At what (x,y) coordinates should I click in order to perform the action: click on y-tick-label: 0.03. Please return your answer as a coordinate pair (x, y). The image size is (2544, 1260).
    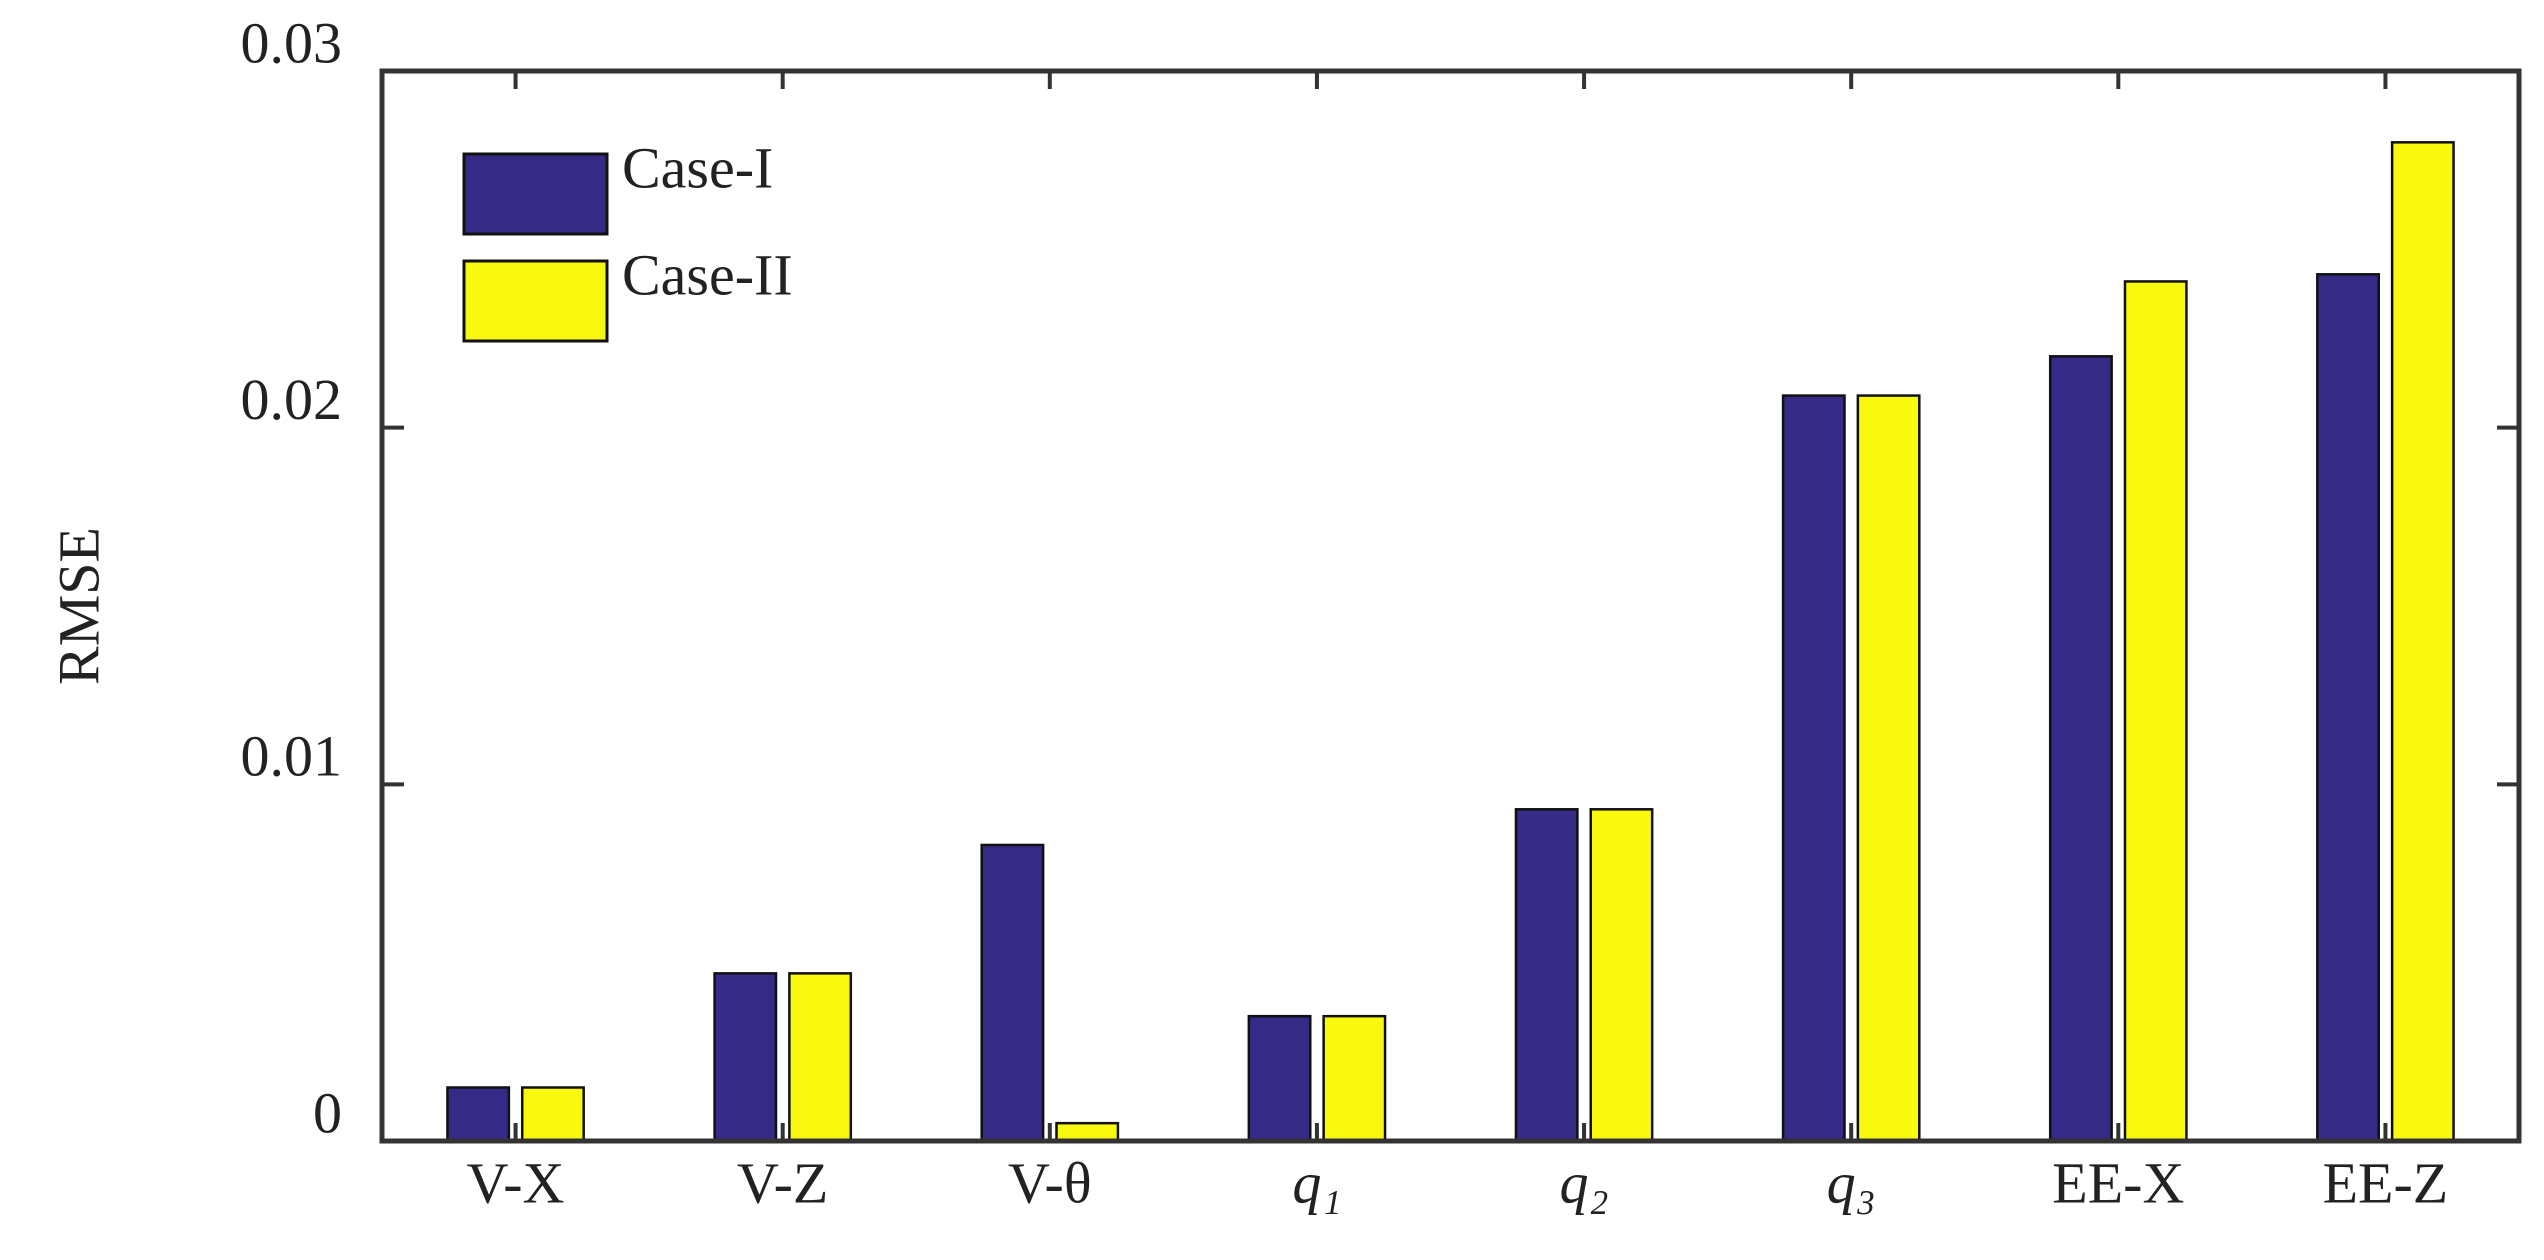
    Looking at the image, I should click on (292, 42).